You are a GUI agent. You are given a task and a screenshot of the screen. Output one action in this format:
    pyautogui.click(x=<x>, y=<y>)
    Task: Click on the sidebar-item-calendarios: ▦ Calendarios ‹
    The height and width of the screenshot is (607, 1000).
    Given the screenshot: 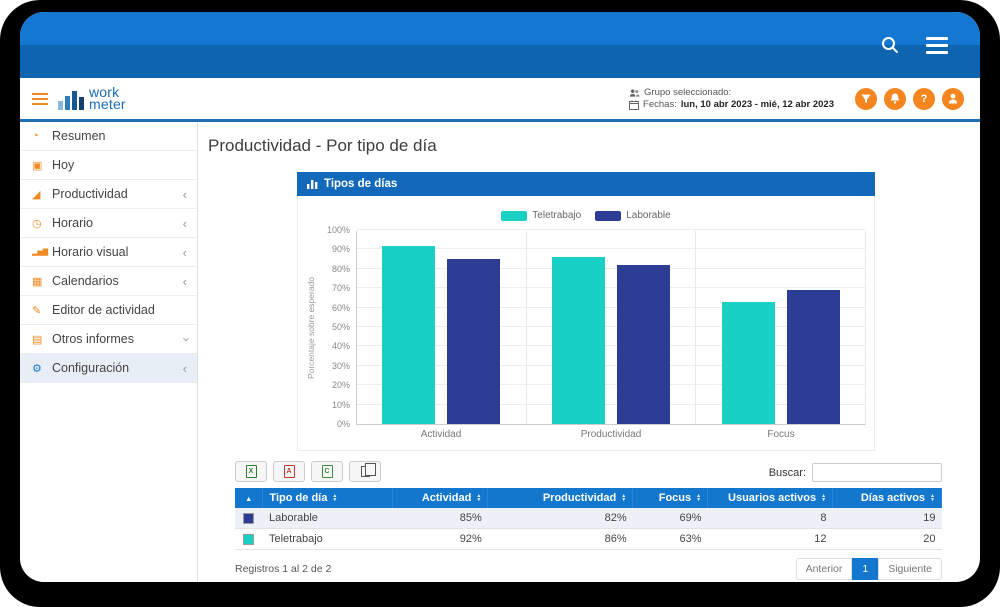 What is the action you would take?
    pyautogui.click(x=108, y=281)
    